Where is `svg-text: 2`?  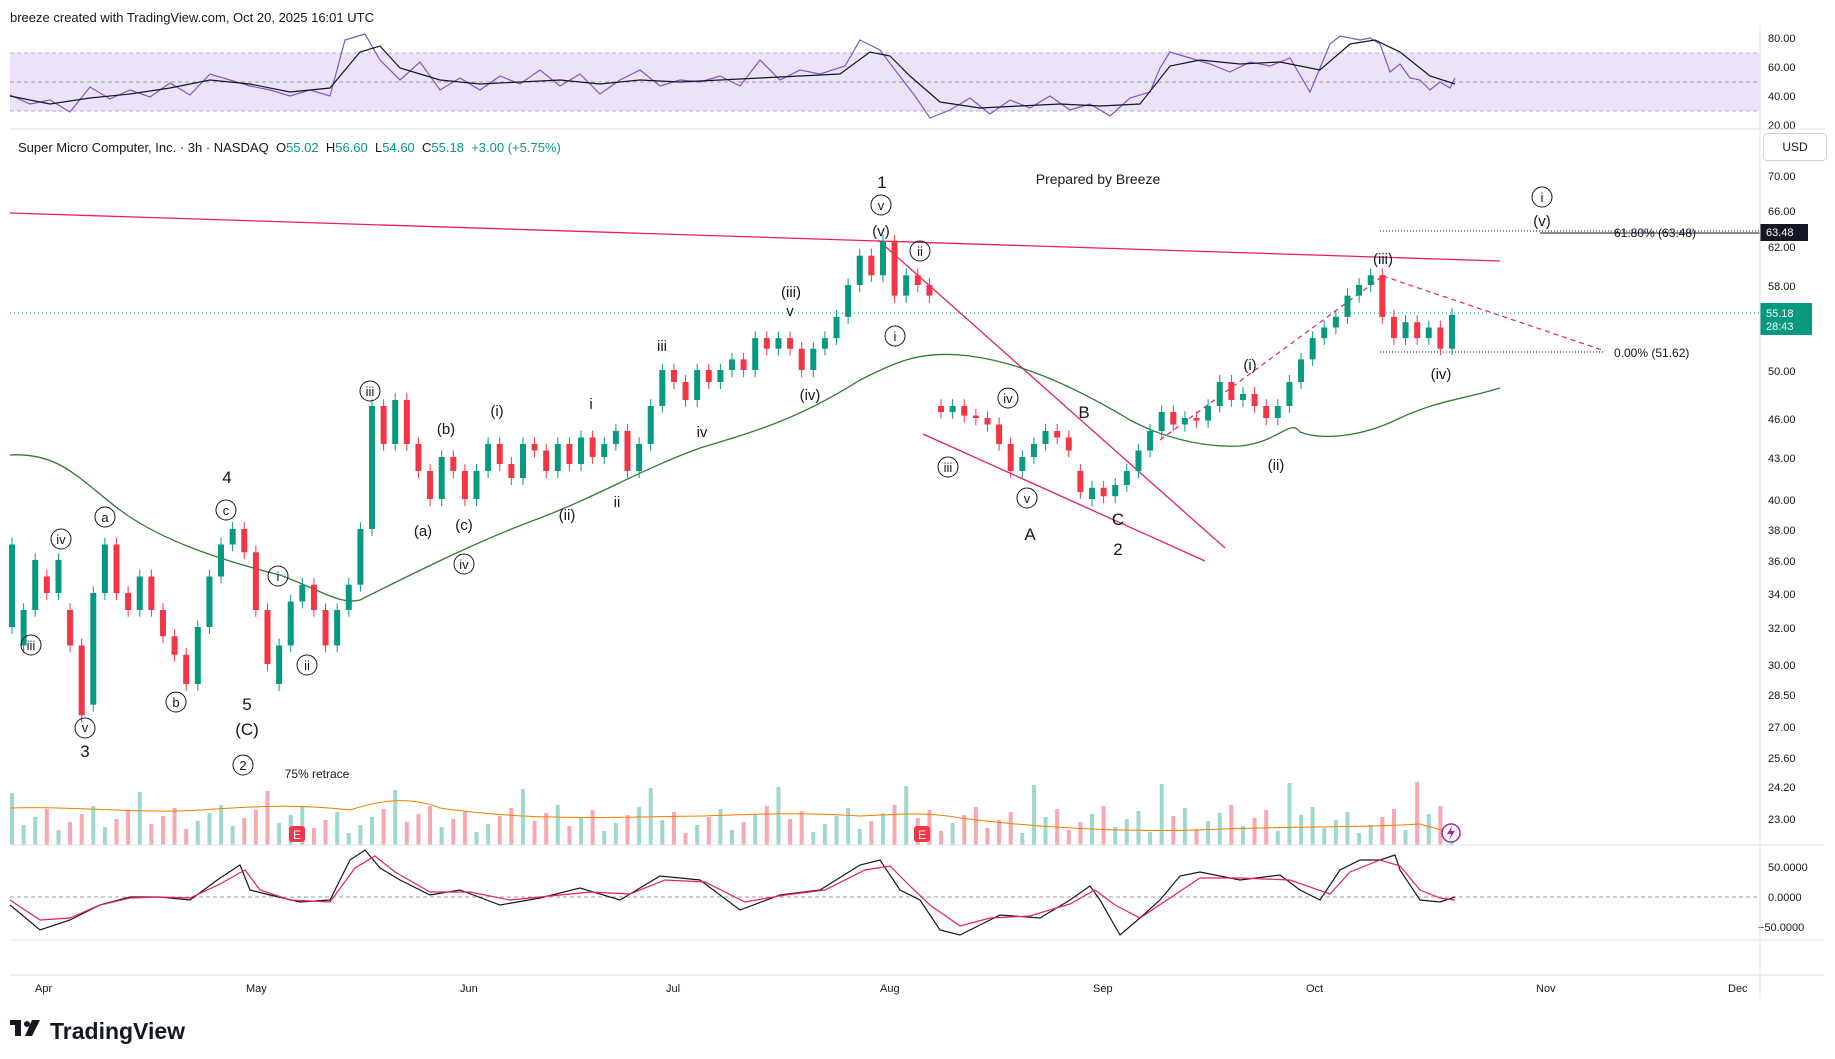 svg-text: 2 is located at coordinates (242, 765).